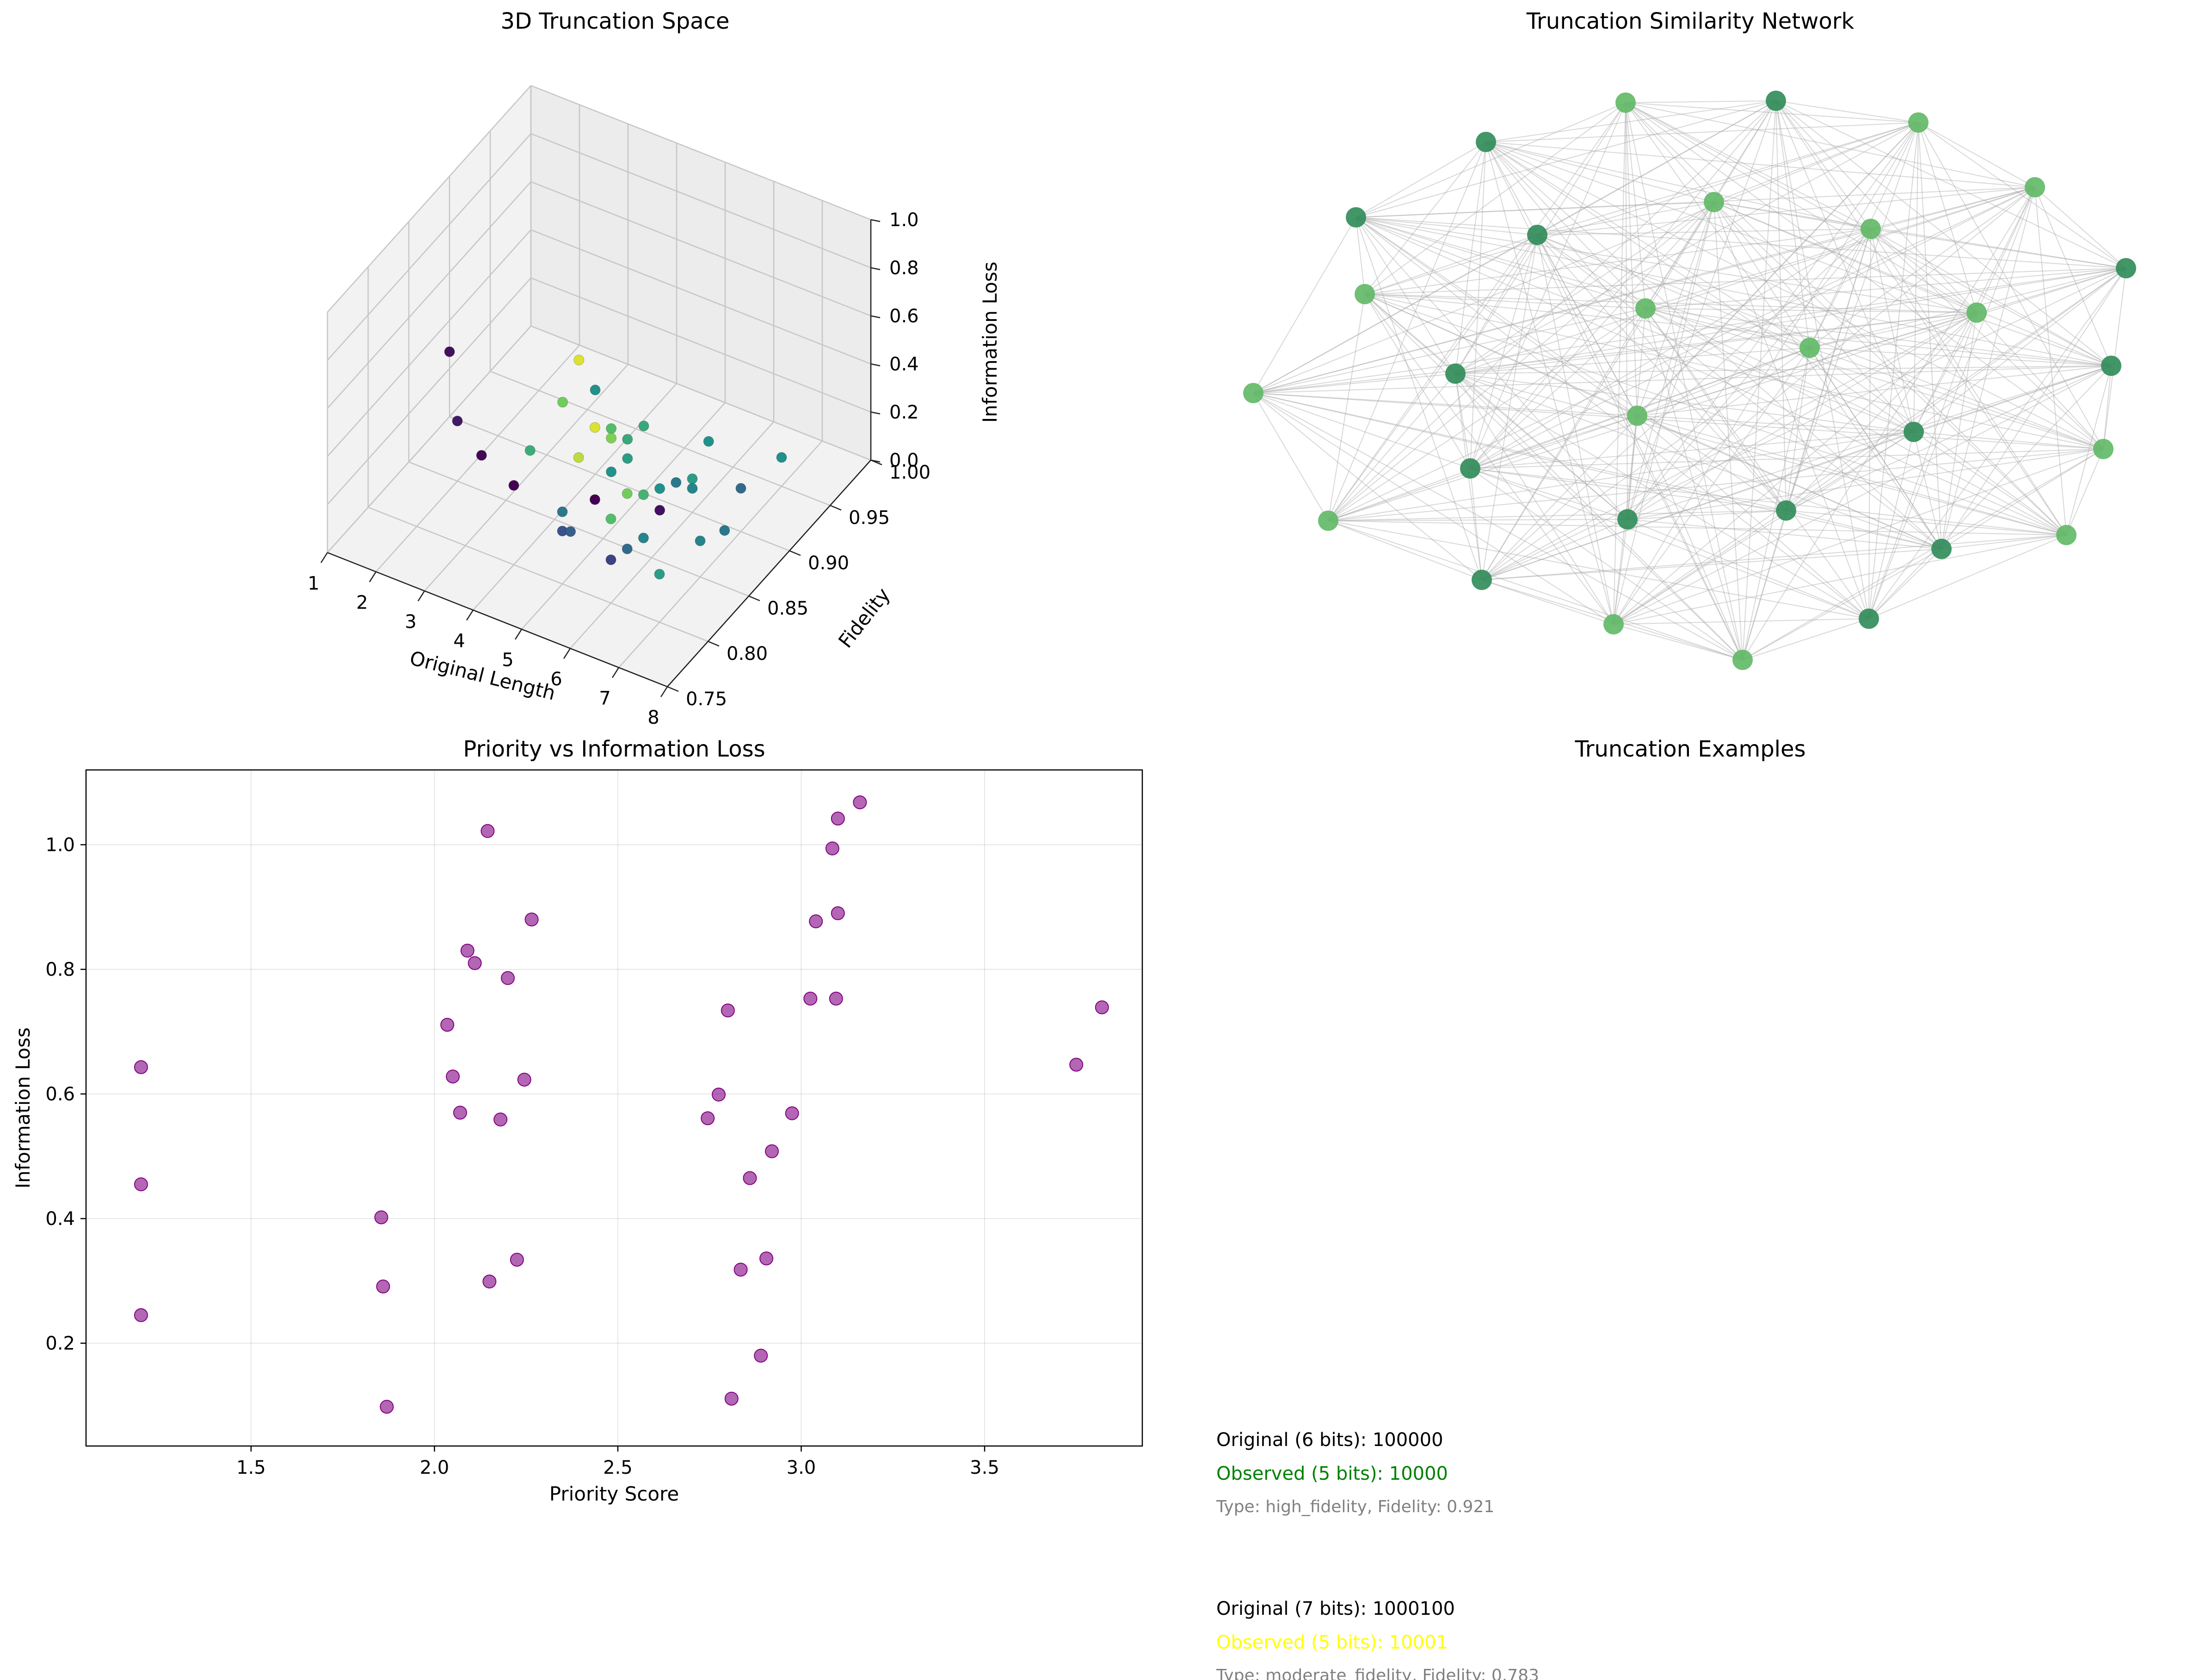 The width and height of the screenshot is (2206, 1680). Describe the element at coordinates (904, 316) in the screenshot. I see `z-tick-label: 0.6` at that location.